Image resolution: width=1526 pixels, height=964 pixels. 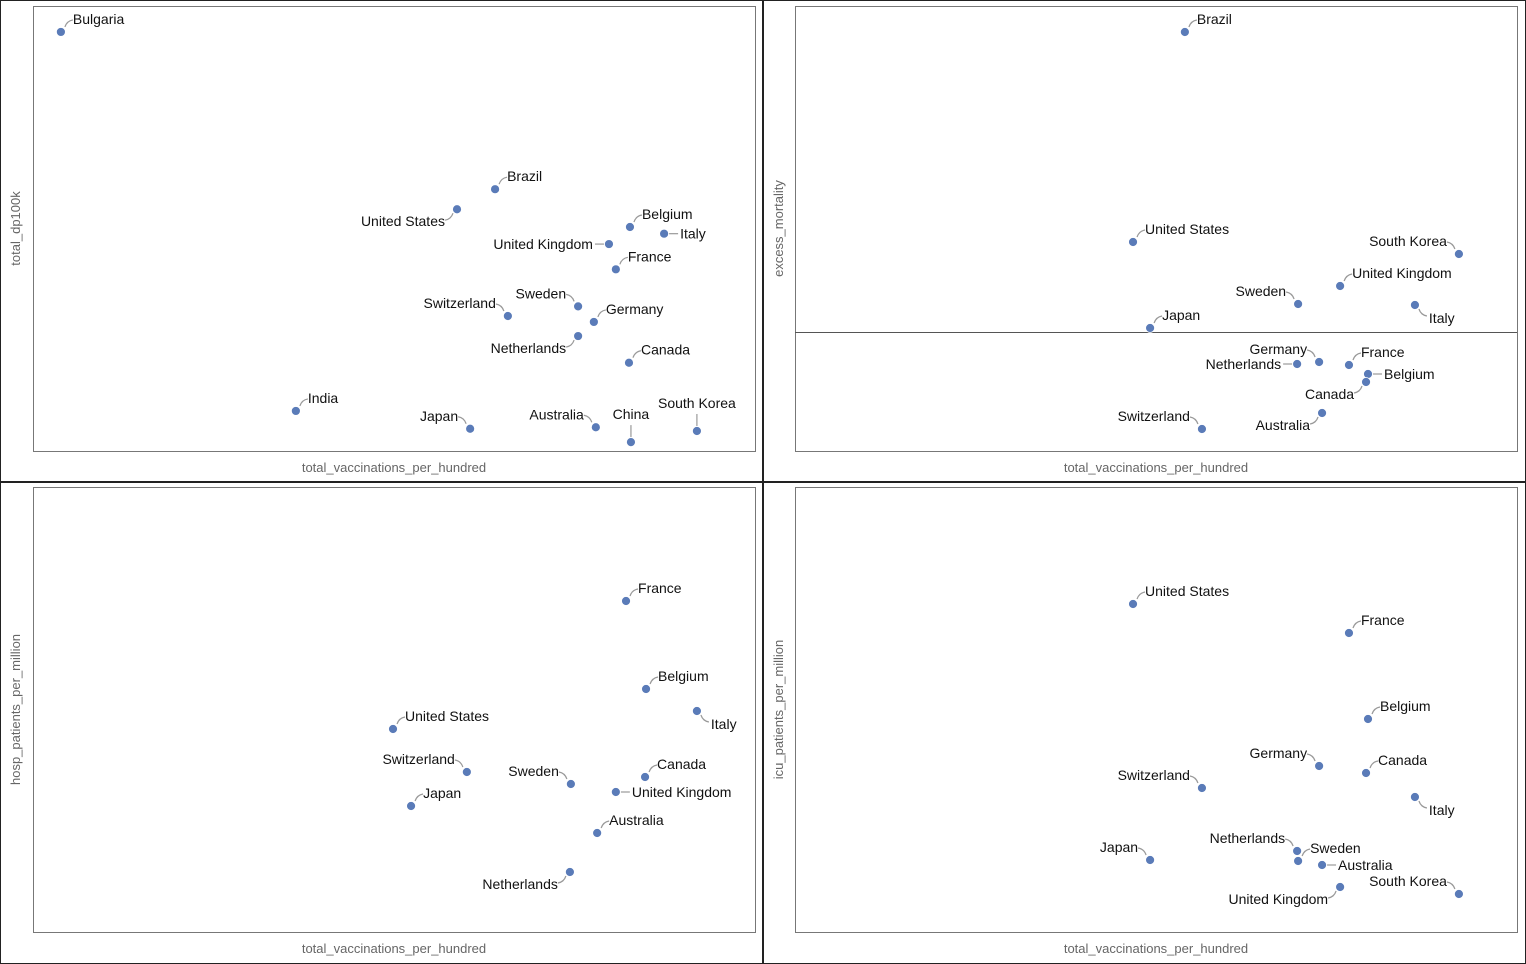 What do you see at coordinates (394, 948) in the screenshot?
I see `x-axis-label: total_vaccinations_per_hundred` at bounding box center [394, 948].